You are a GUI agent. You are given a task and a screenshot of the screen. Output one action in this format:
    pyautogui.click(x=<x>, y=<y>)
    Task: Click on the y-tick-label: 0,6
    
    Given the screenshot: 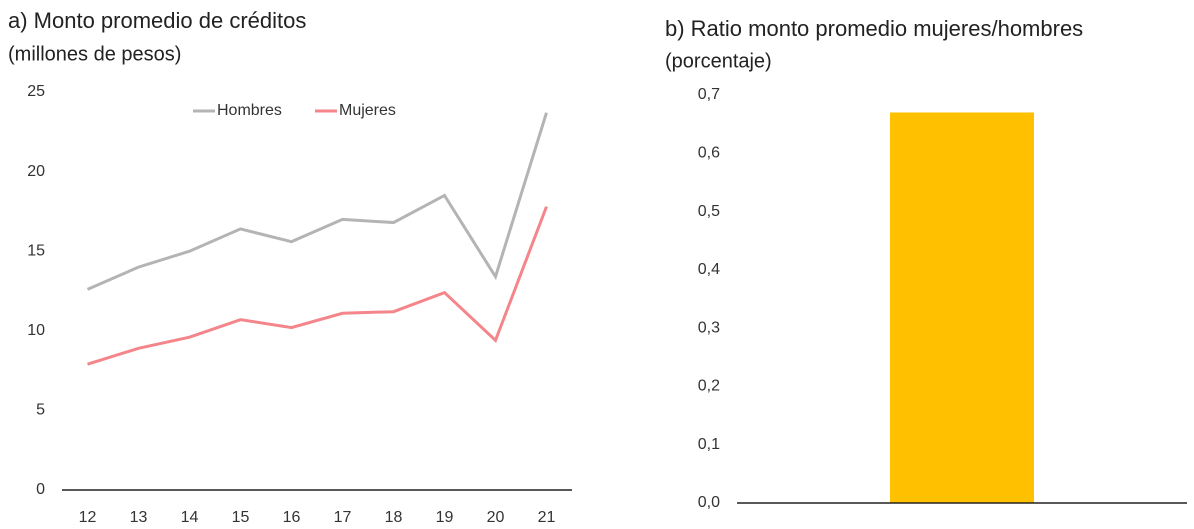 What is the action you would take?
    pyautogui.click(x=709, y=153)
    